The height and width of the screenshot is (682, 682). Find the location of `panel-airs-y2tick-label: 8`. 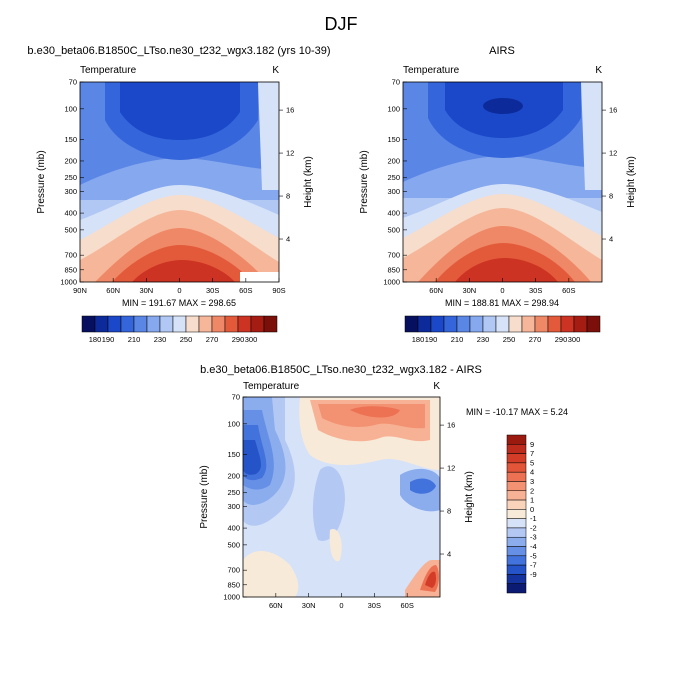

panel-airs-y2tick-label: 8 is located at coordinates (611, 196).